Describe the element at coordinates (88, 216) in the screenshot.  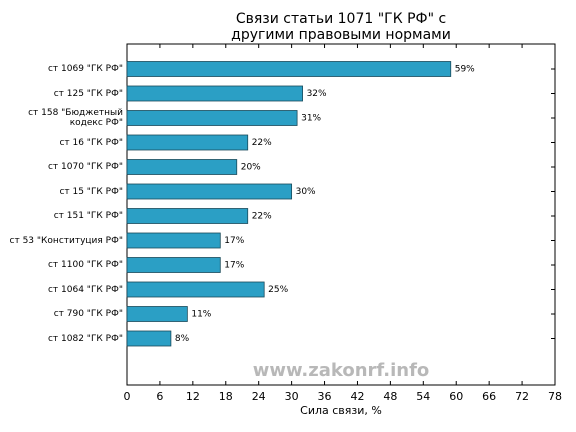
I see `y-tick-label: ст 151 "ГК РФ"` at that location.